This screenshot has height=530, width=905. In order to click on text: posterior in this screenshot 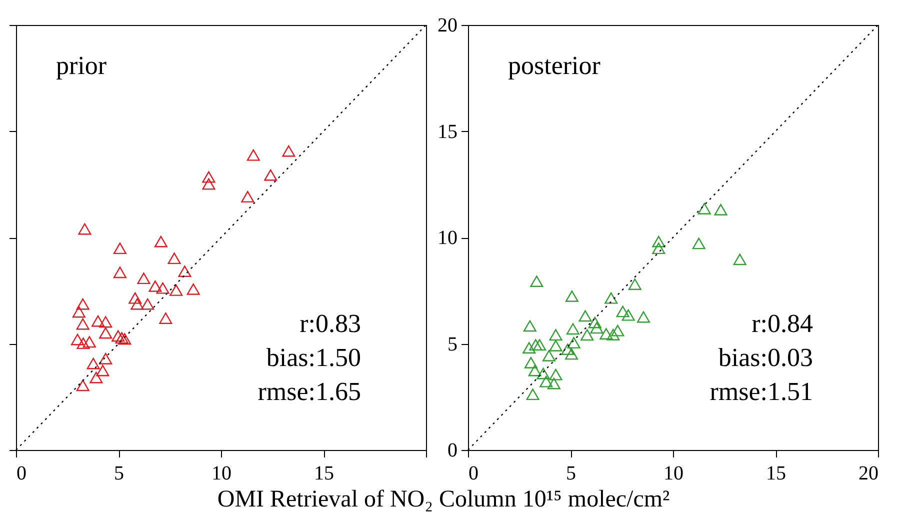, I will do `click(554, 65)`.